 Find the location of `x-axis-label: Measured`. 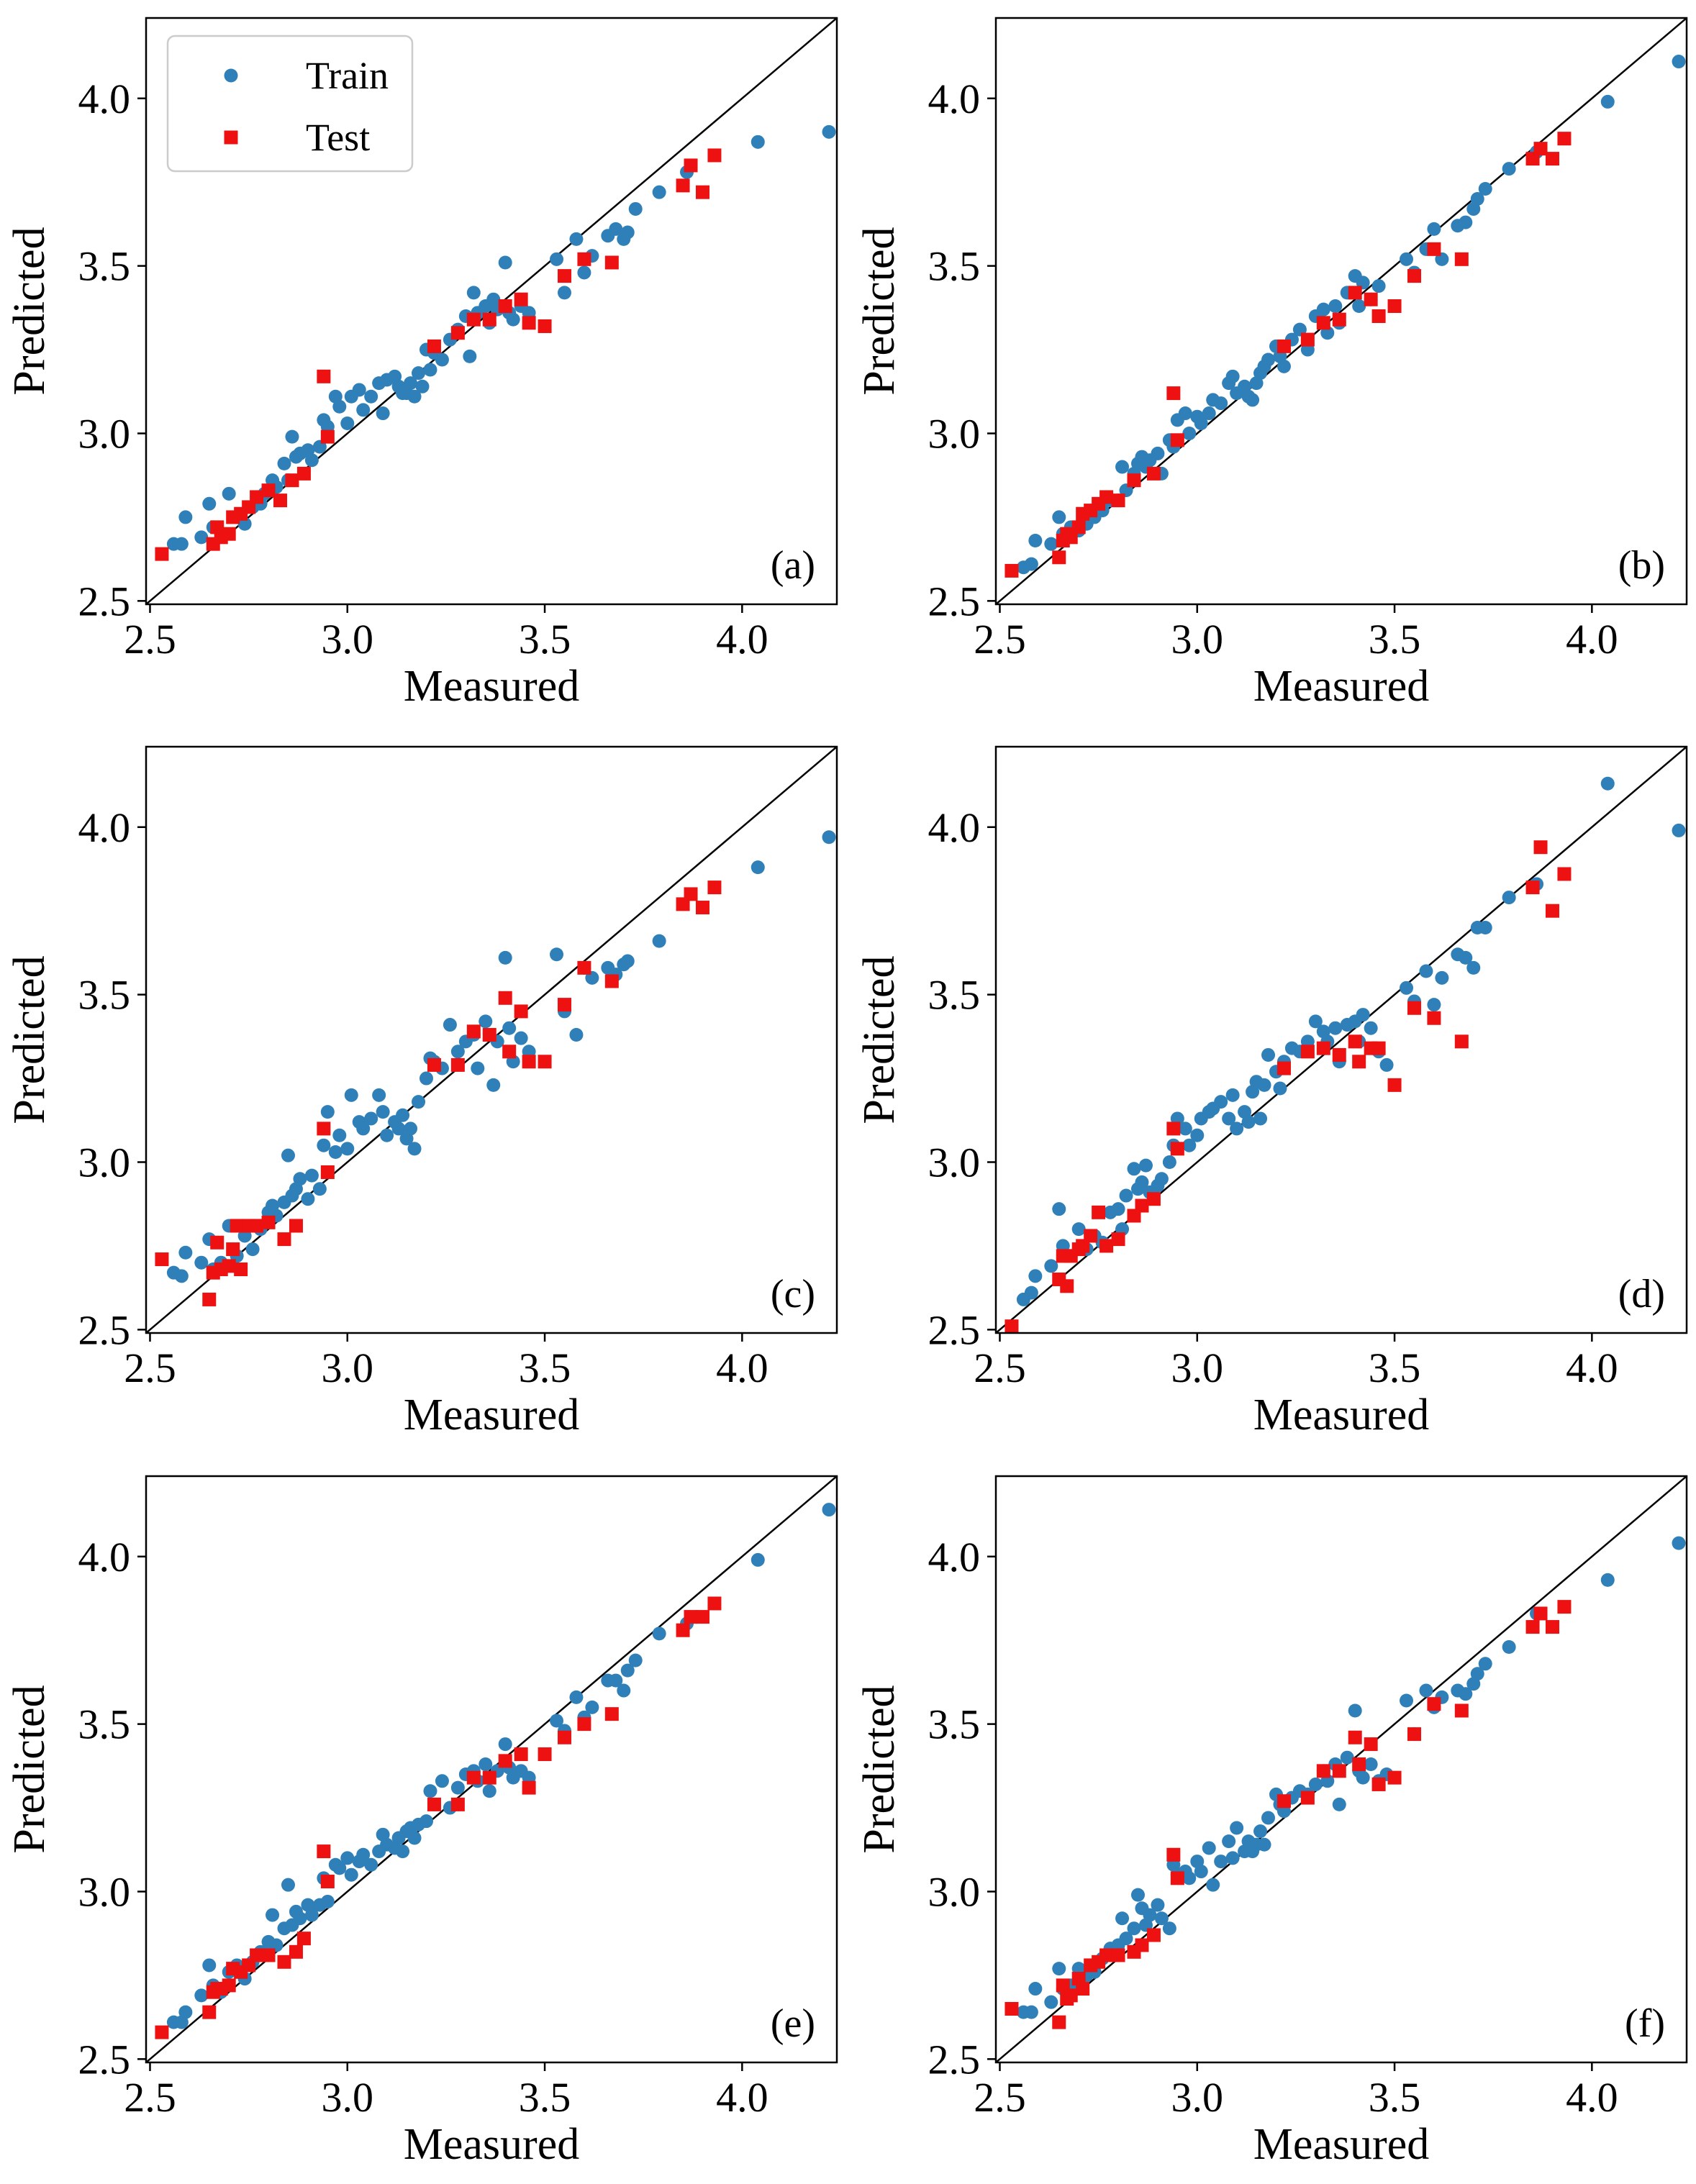

x-axis-label: Measured is located at coordinates (492, 2144).